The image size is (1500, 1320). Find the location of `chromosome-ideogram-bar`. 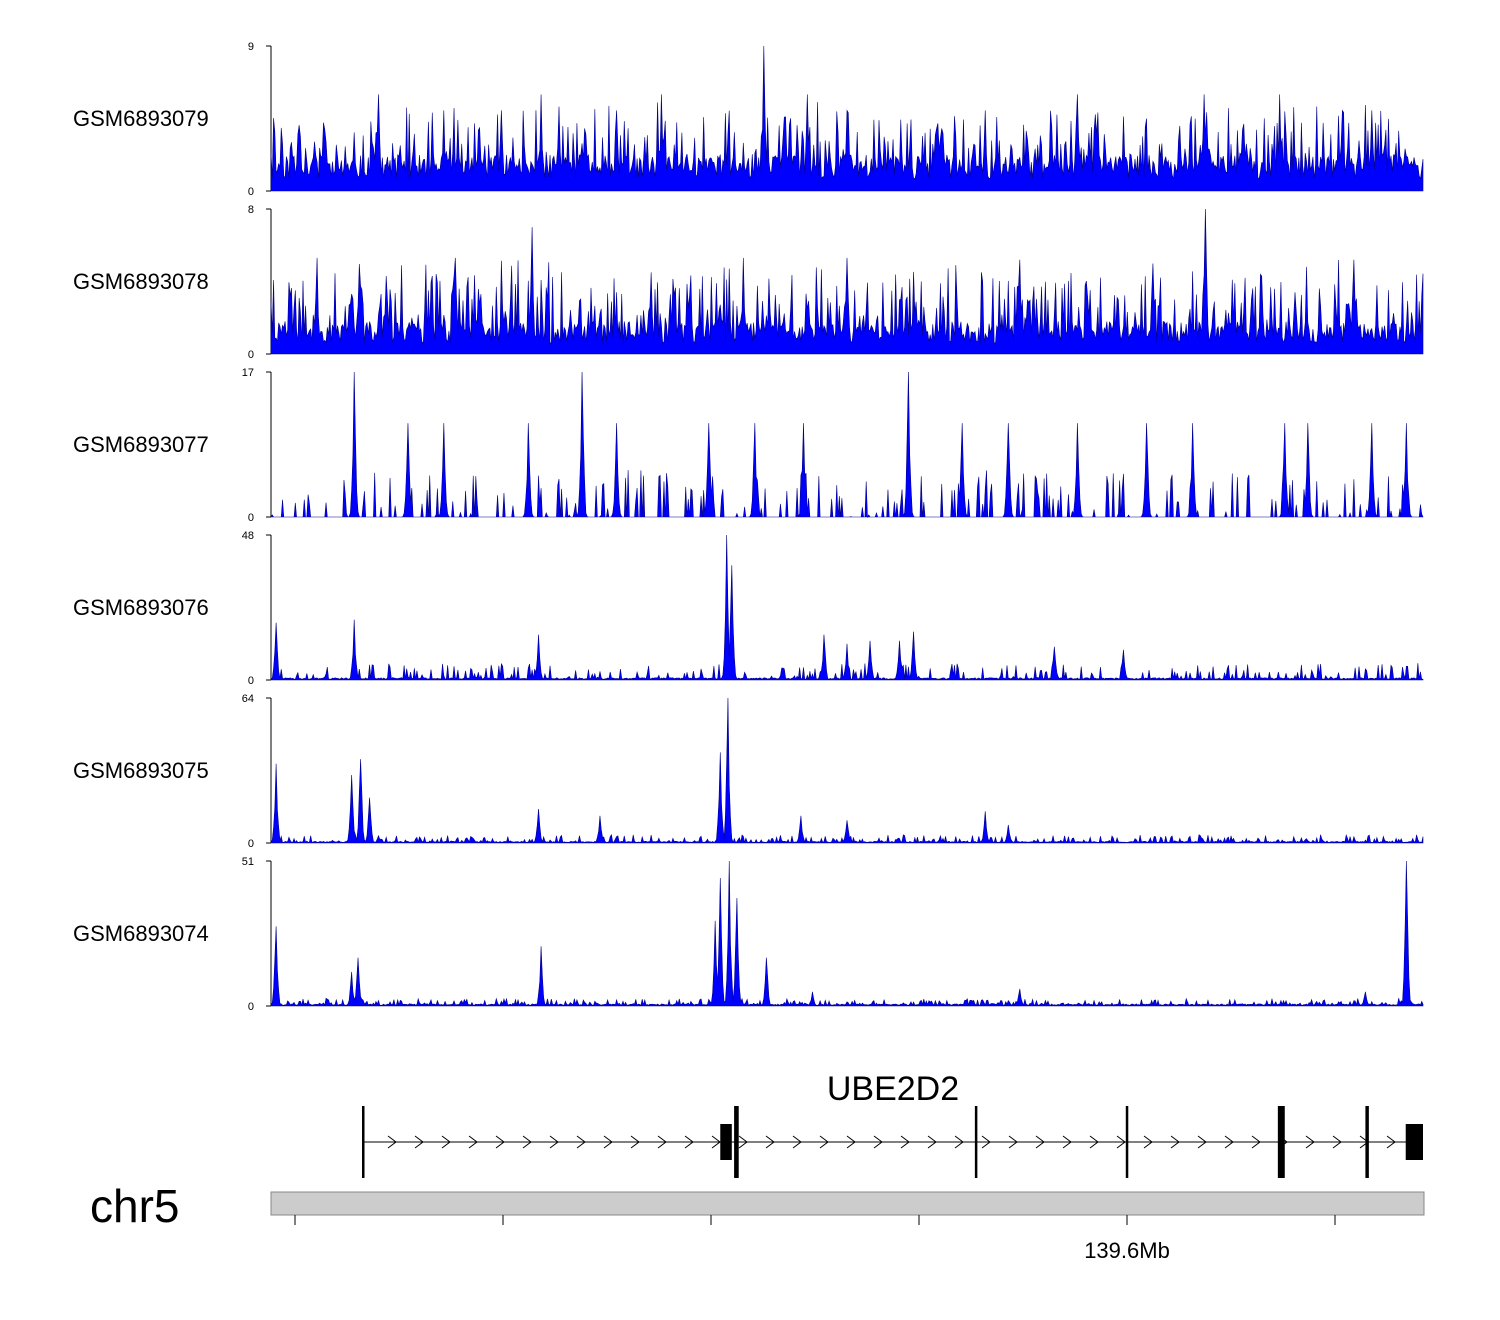

chromosome-ideogram-bar is located at coordinates (847, 1203).